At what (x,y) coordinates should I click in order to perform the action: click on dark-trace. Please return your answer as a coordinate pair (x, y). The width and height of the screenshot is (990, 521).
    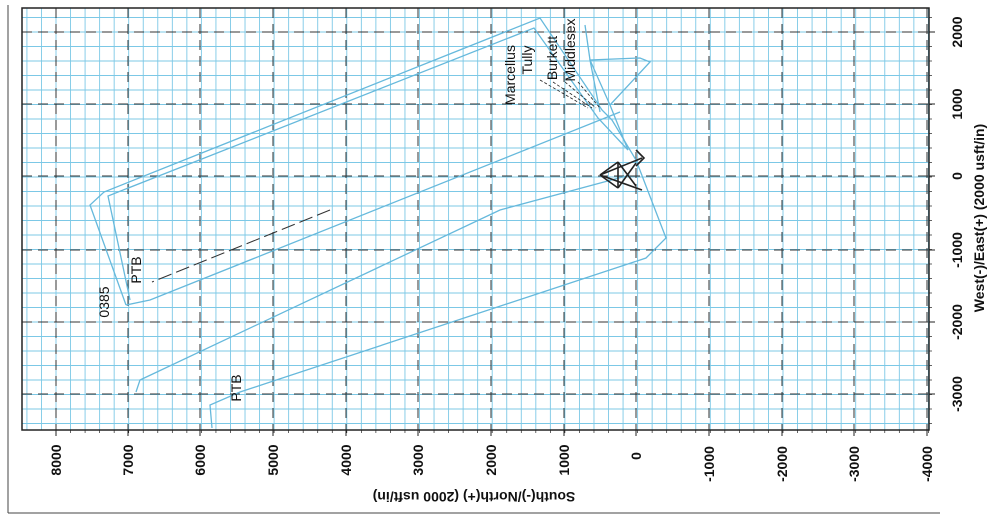
    Looking at the image, I should click on (241, 246).